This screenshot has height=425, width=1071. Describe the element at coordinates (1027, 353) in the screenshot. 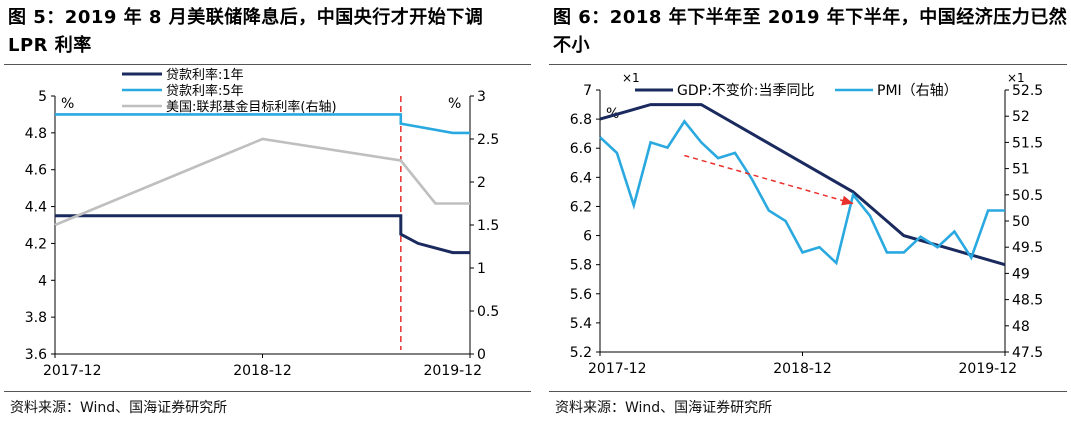

I see `right-tick-label: 47.5` at that location.